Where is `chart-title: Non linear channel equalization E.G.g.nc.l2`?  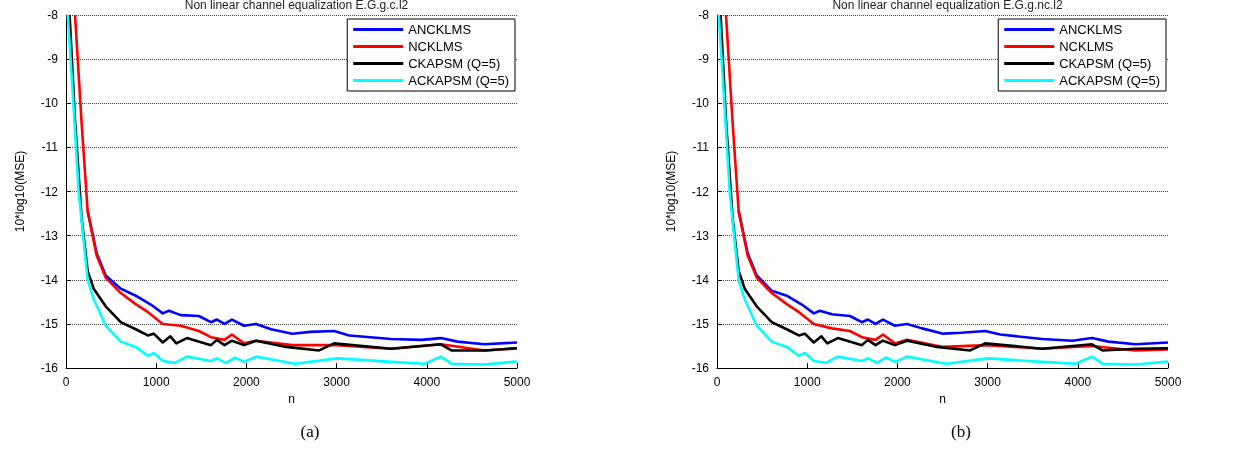
chart-title: Non linear channel equalization E.G.g.nc.l2 is located at coordinates (947, 6).